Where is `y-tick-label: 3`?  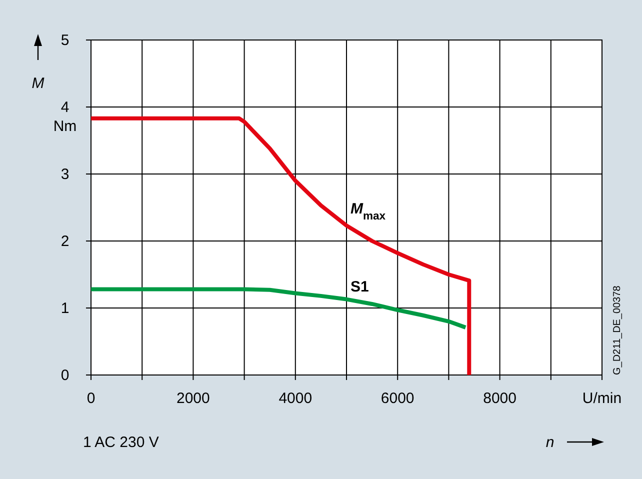
y-tick-label: 3 is located at coordinates (65, 174).